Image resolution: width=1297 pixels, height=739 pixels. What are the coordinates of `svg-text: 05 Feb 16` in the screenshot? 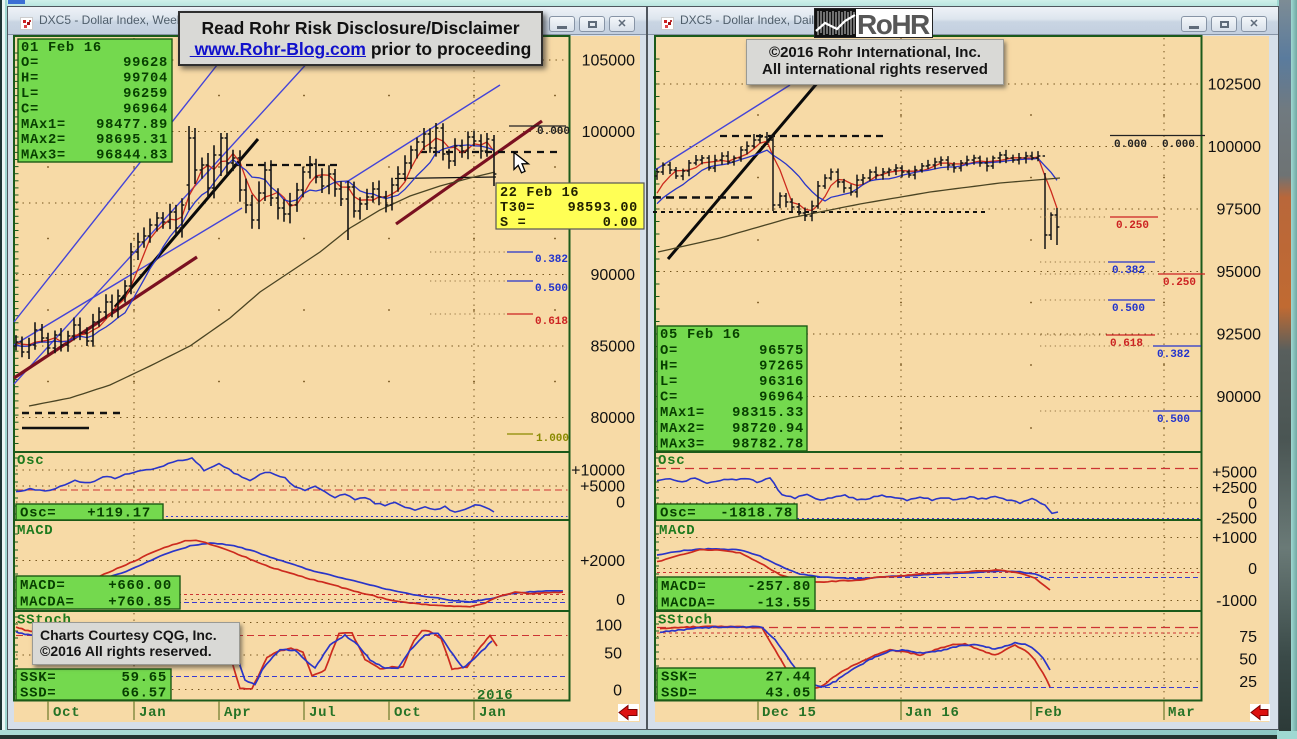 It's located at (700, 335).